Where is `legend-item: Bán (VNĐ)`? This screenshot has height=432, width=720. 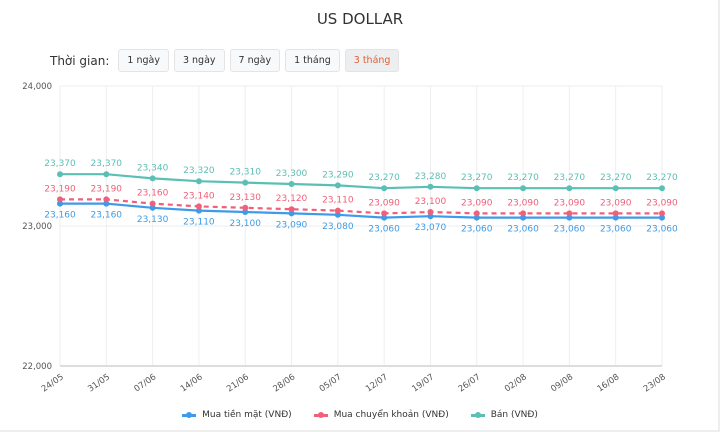
legend-item: Bán (VNĐ) is located at coordinates (504, 415).